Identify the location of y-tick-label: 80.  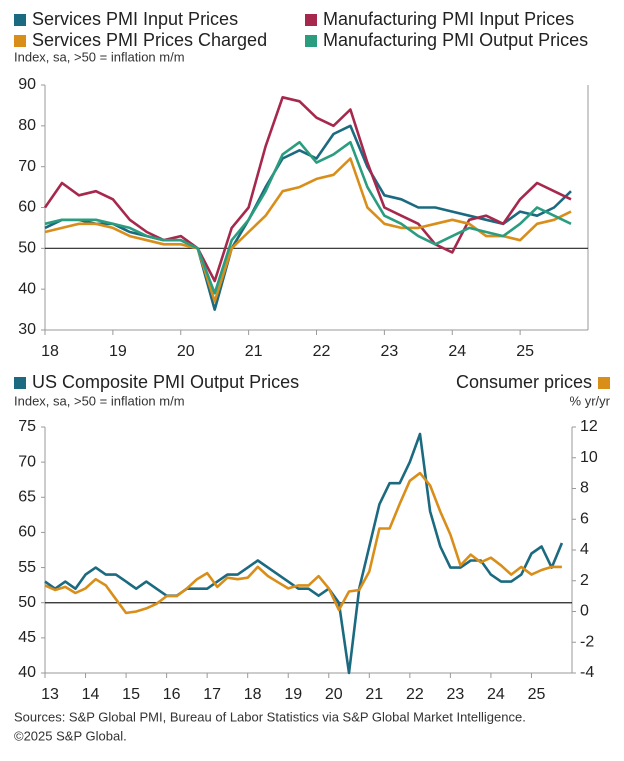
(27, 125).